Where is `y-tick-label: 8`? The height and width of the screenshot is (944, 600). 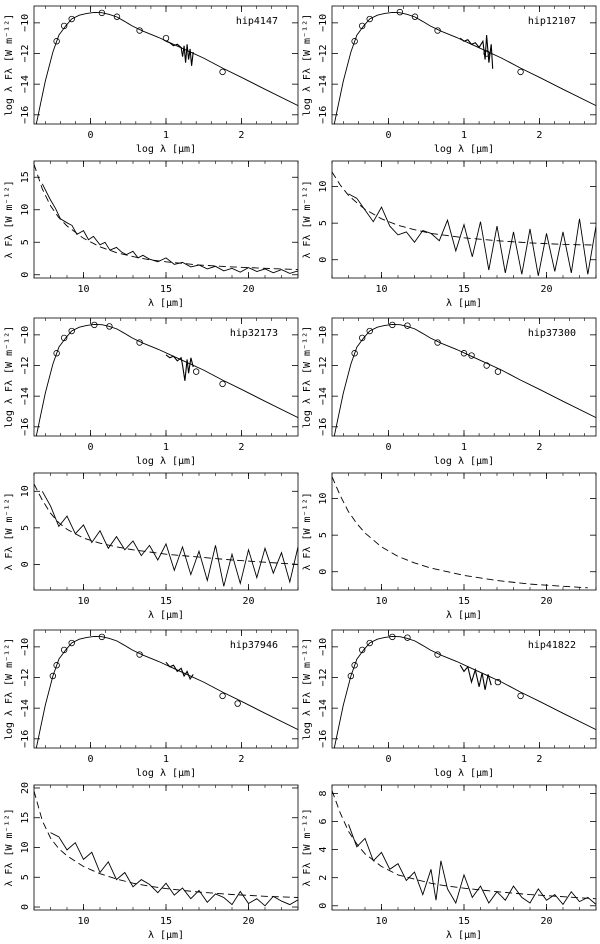
y-tick-label: 8 is located at coordinates (323, 793).